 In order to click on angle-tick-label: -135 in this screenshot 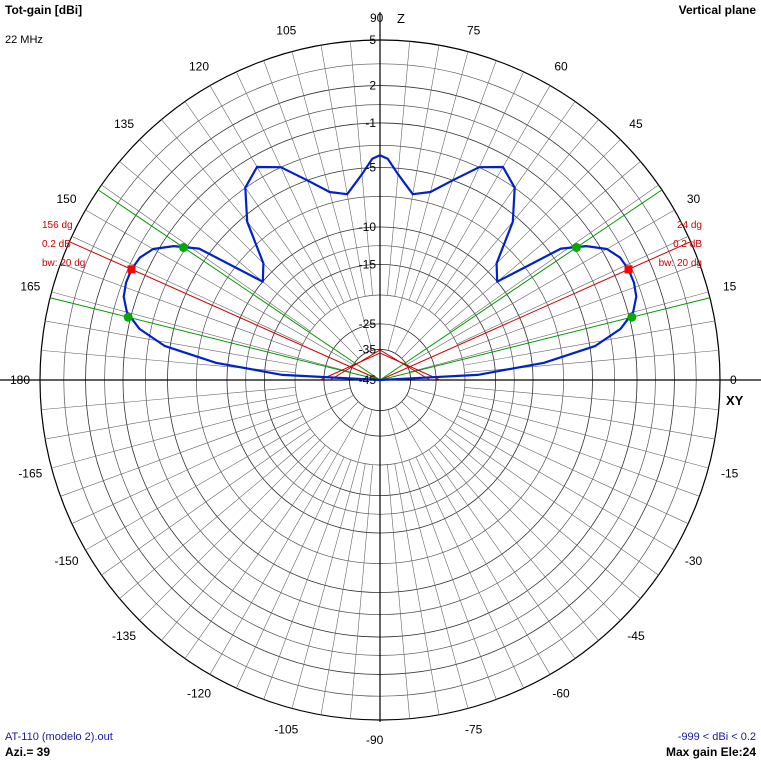, I will do `click(124, 636)`.